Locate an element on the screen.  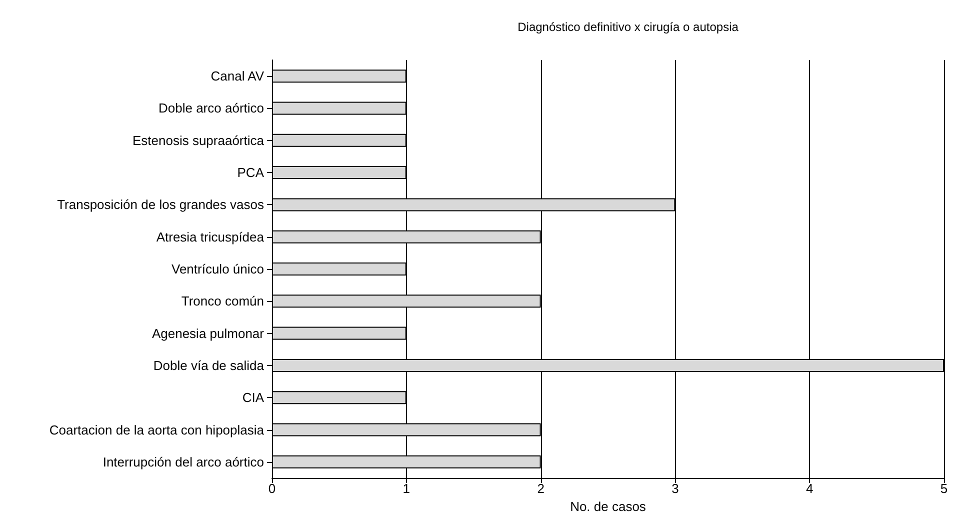
y-tick-label: Atresia tricuspídea is located at coordinates (210, 236).